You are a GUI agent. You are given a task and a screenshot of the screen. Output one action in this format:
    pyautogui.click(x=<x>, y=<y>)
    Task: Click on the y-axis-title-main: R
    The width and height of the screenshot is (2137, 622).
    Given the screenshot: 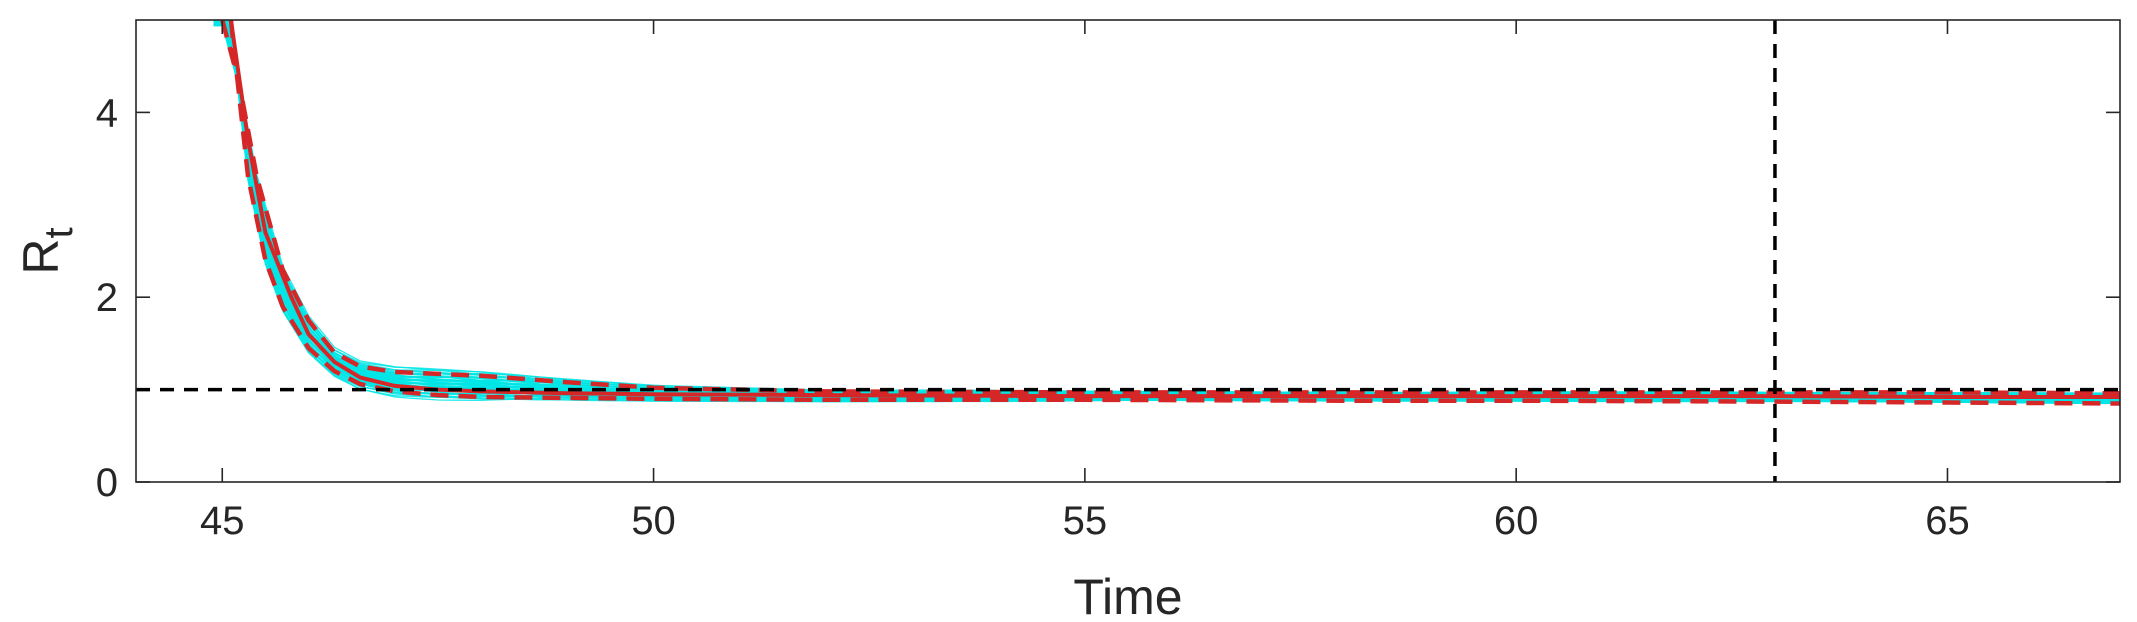 What is the action you would take?
    pyautogui.click(x=41, y=257)
    